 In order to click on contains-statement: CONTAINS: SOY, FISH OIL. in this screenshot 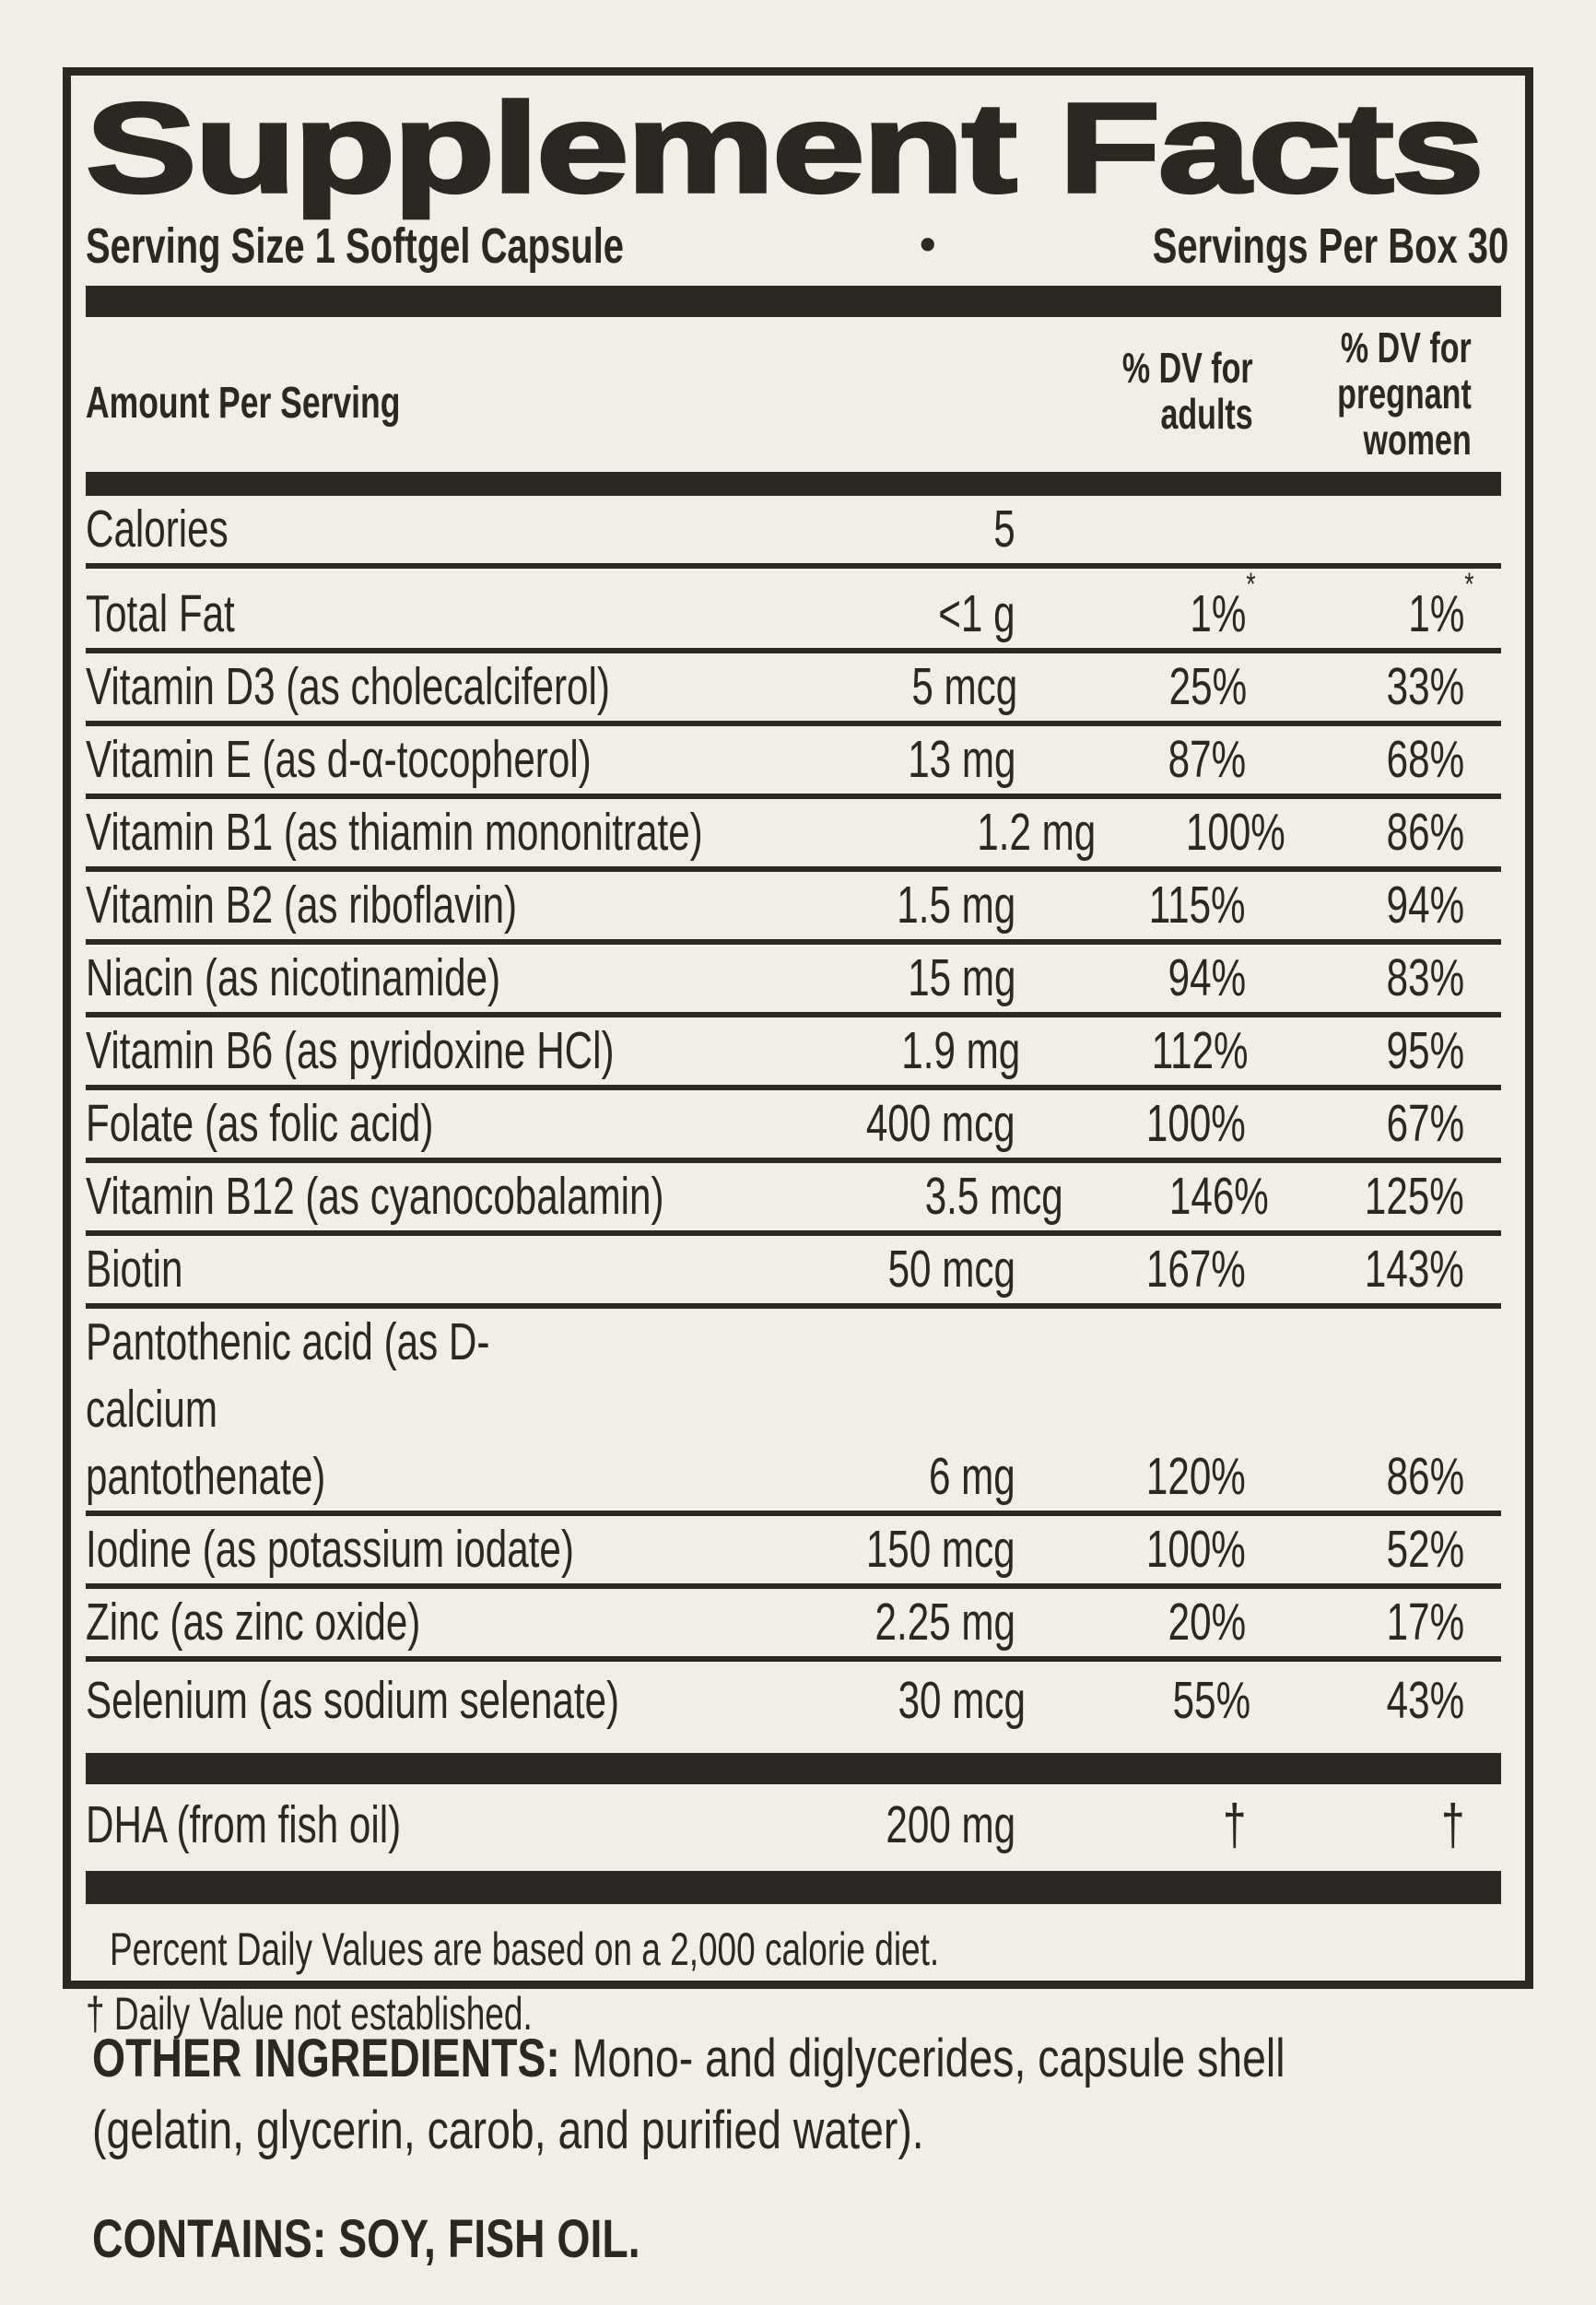, I will do `click(793, 2240)`.